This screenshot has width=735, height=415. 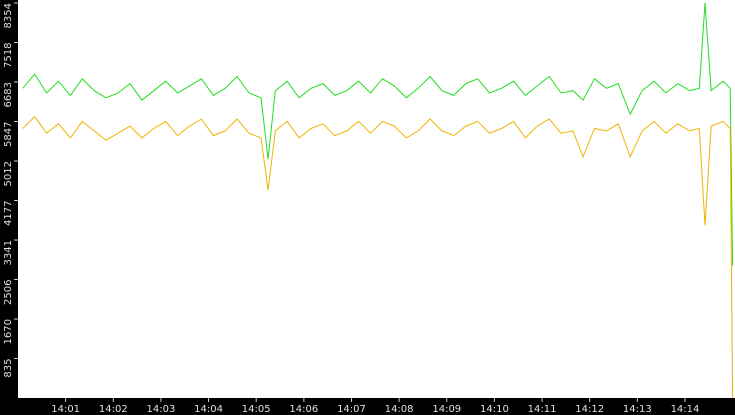 I want to click on y-tick-label: 7518, so click(x=8, y=55).